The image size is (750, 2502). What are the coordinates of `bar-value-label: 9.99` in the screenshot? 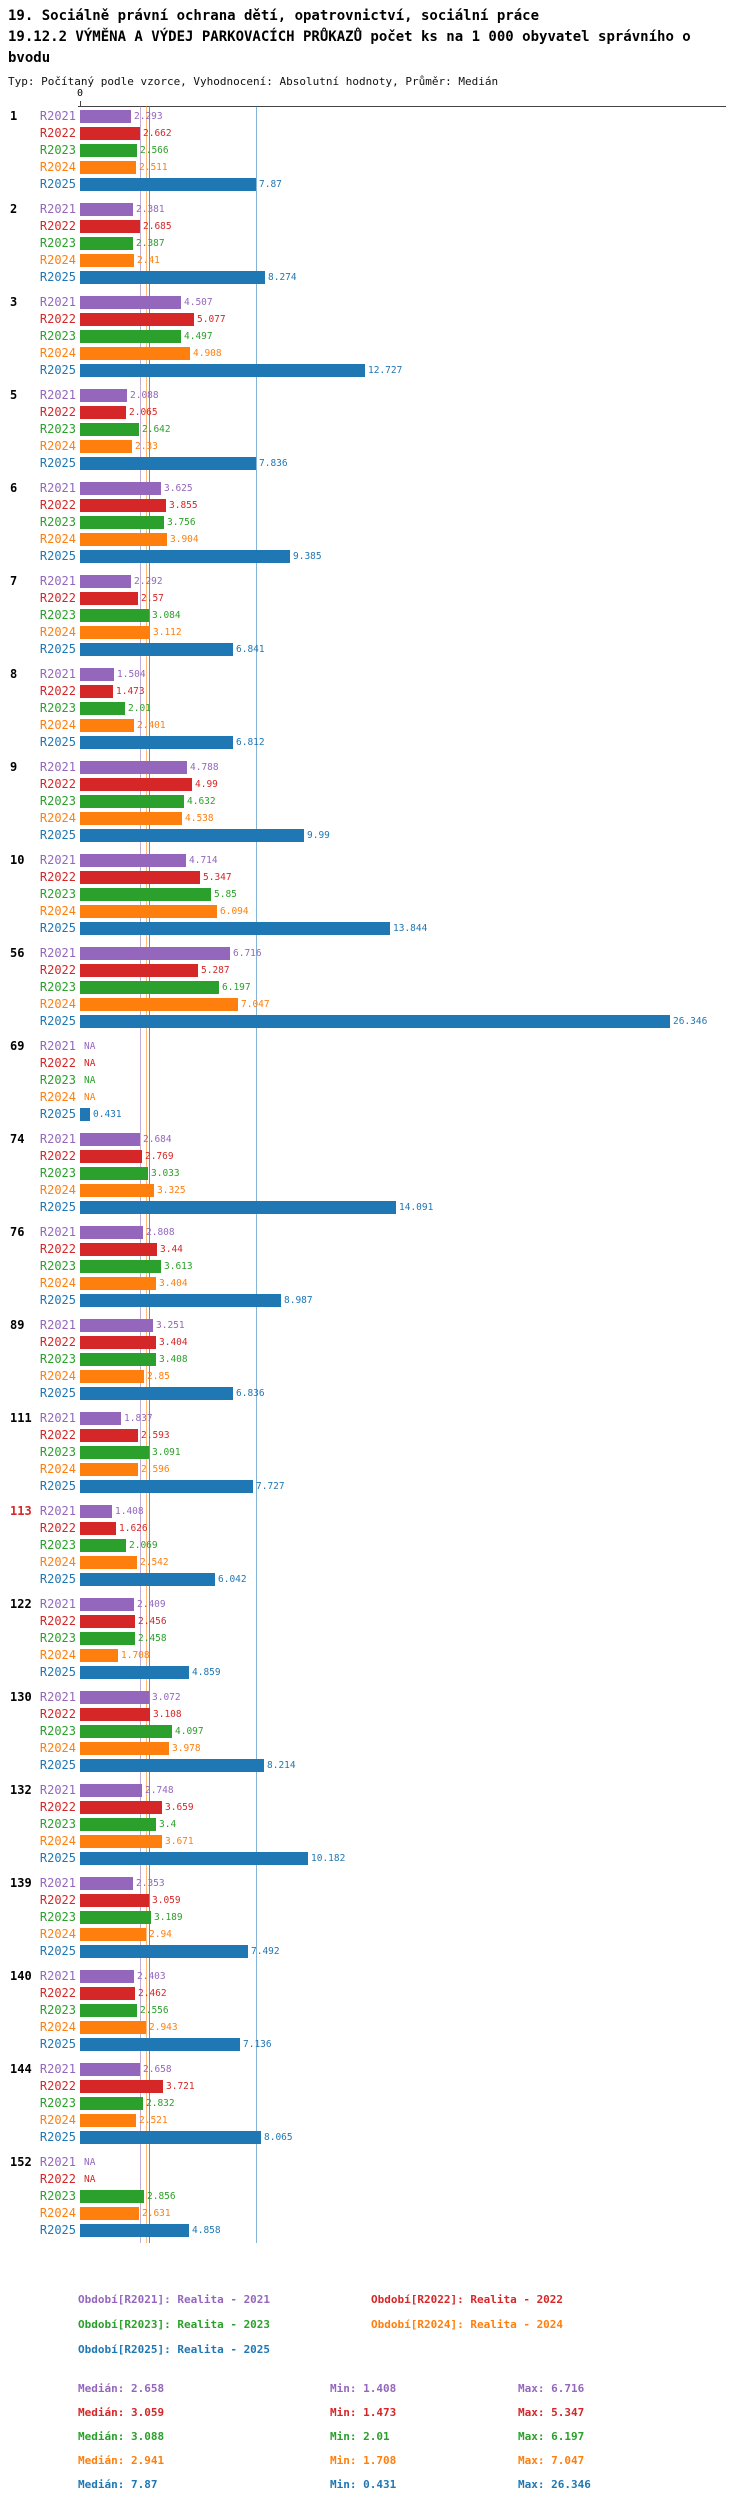 It's located at (318, 835).